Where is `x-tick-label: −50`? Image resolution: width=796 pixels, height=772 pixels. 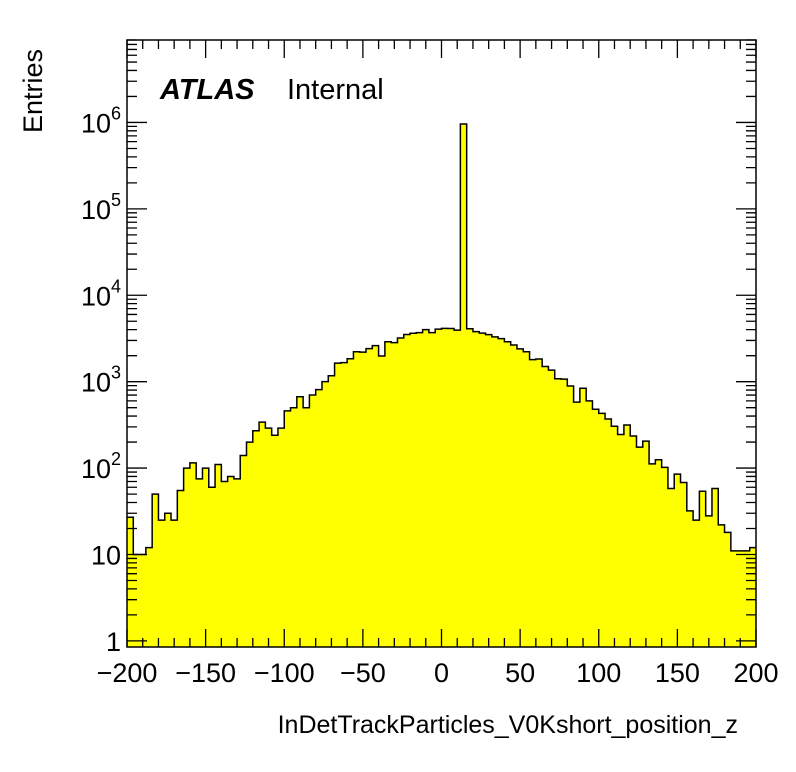
x-tick-label: −50 is located at coordinates (363, 673).